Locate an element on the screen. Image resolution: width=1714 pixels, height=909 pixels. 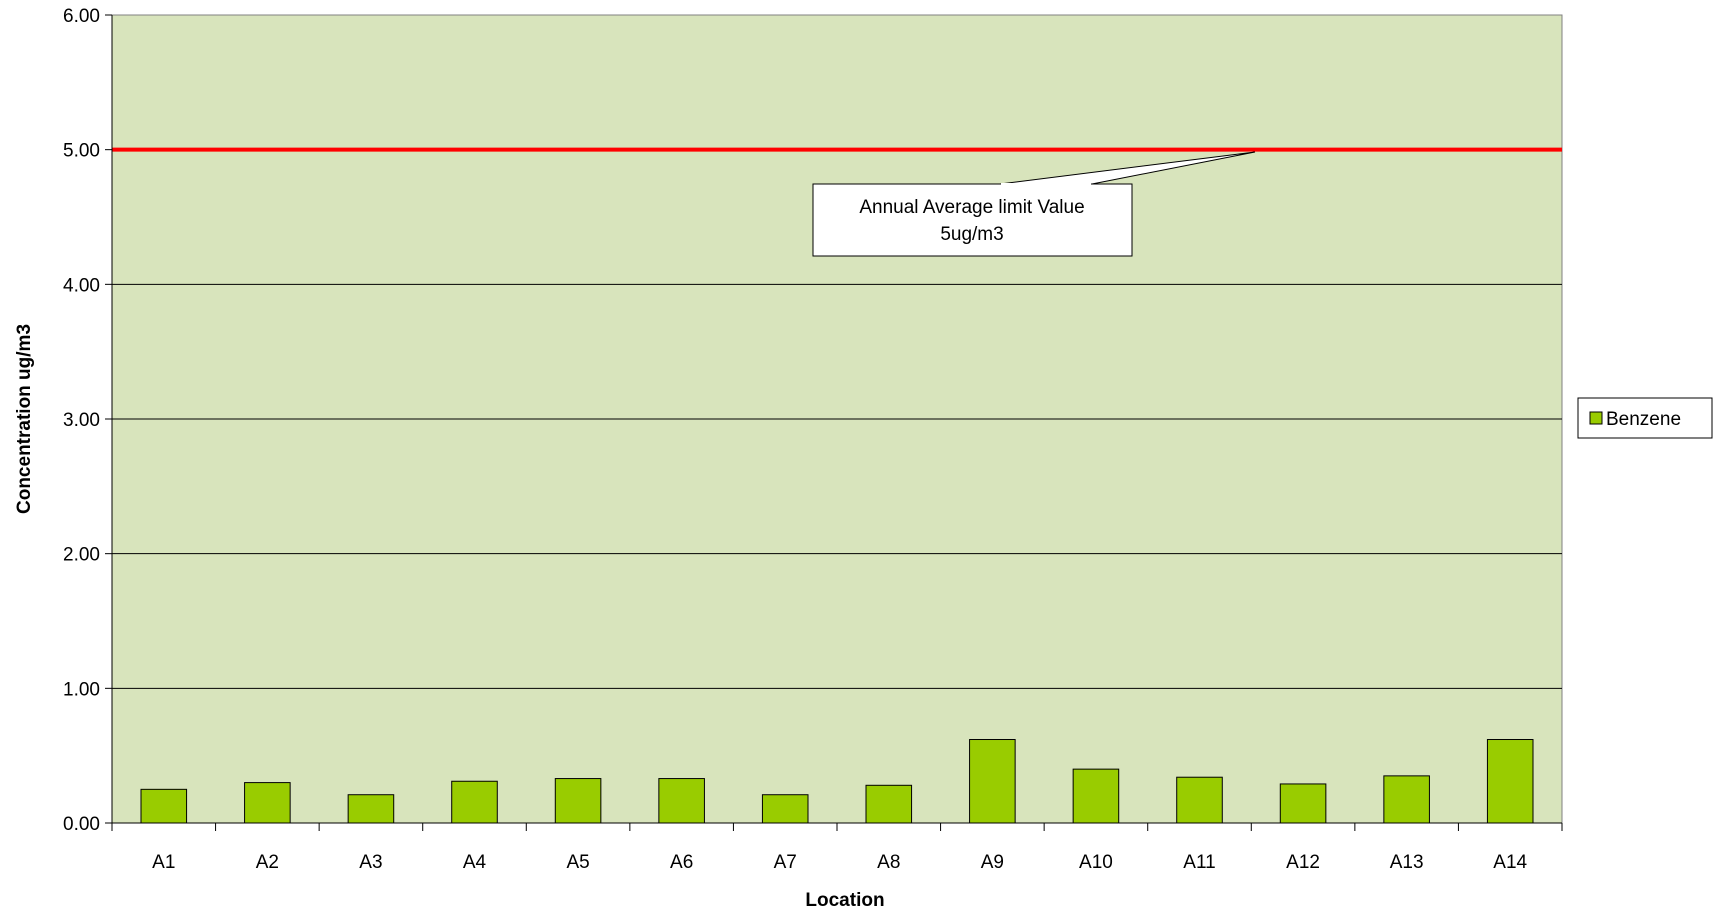
callout-pointer is located at coordinates (1127, 168).